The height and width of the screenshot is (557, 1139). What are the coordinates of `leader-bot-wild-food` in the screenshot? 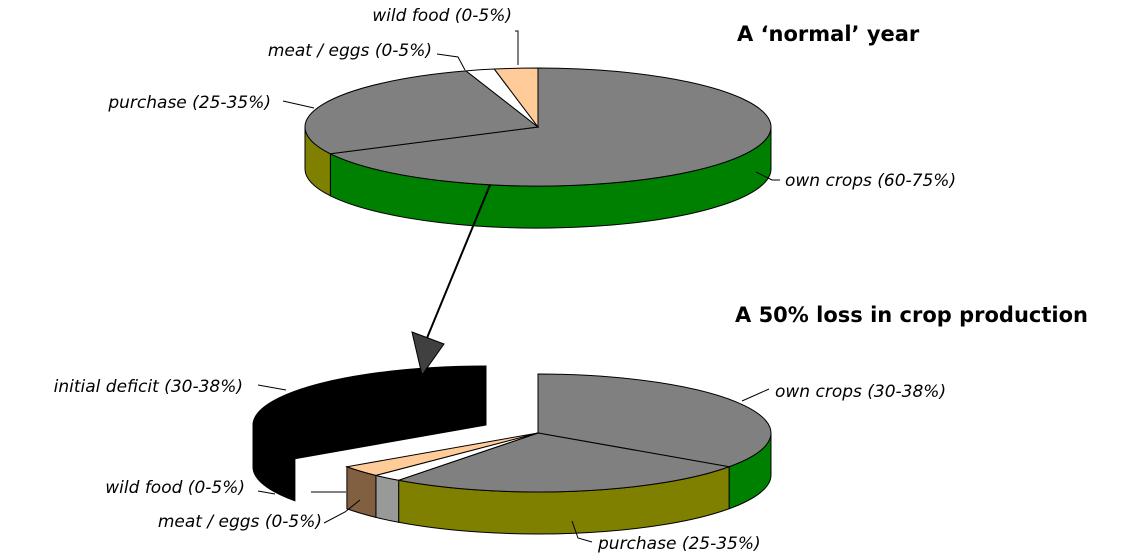 It's located at (266, 492).